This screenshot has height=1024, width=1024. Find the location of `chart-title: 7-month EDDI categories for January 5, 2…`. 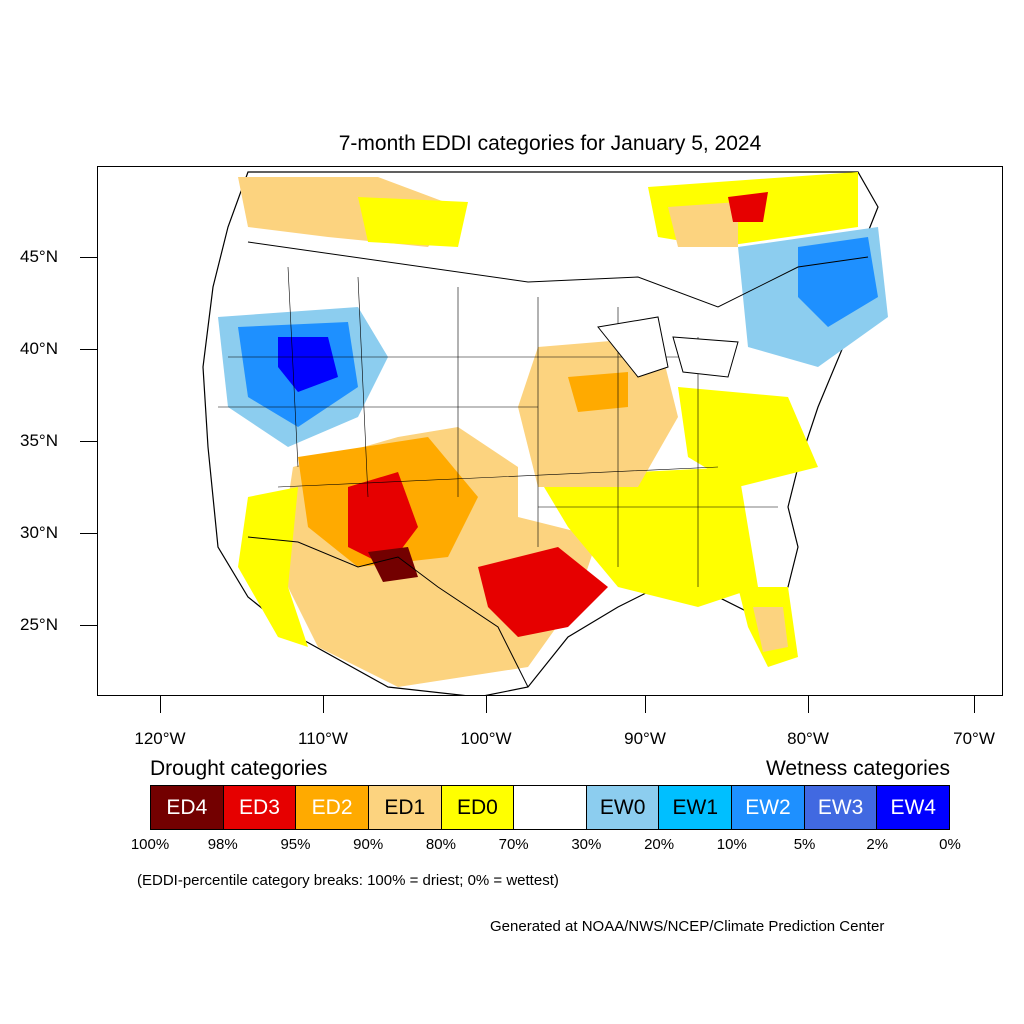

chart-title: 7-month EDDI categories for January 5, 2… is located at coordinates (550, 143).